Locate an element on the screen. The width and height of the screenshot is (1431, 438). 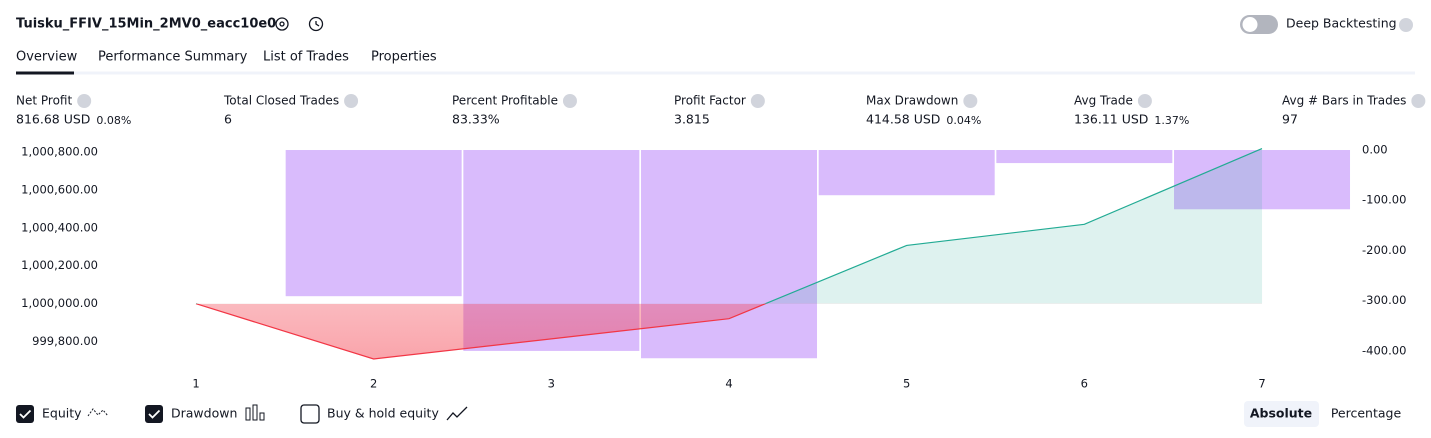
y-tick-label: 1,000,600.00 is located at coordinates (59, 189).